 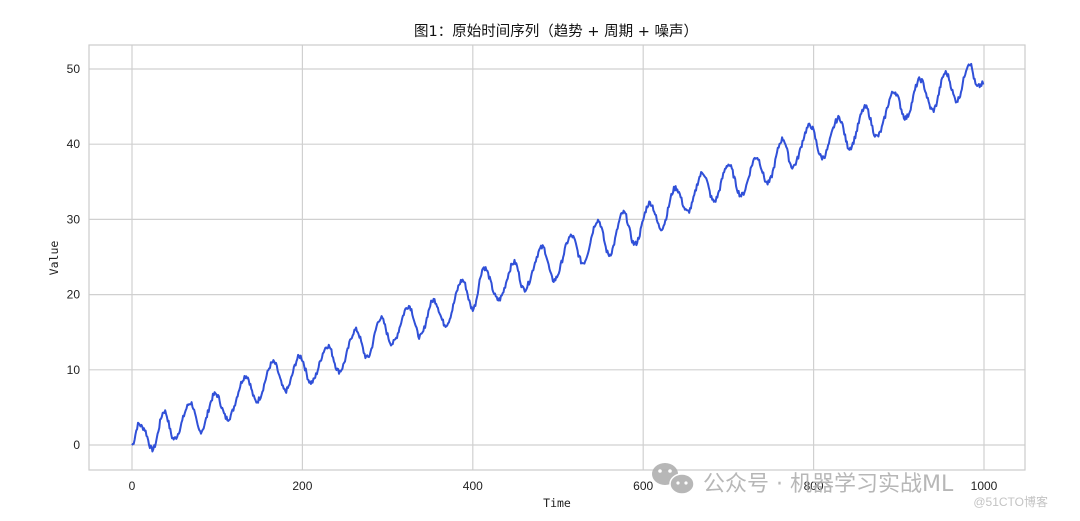 What do you see at coordinates (74, 219) in the screenshot?
I see `y-tick-label: 30` at bounding box center [74, 219].